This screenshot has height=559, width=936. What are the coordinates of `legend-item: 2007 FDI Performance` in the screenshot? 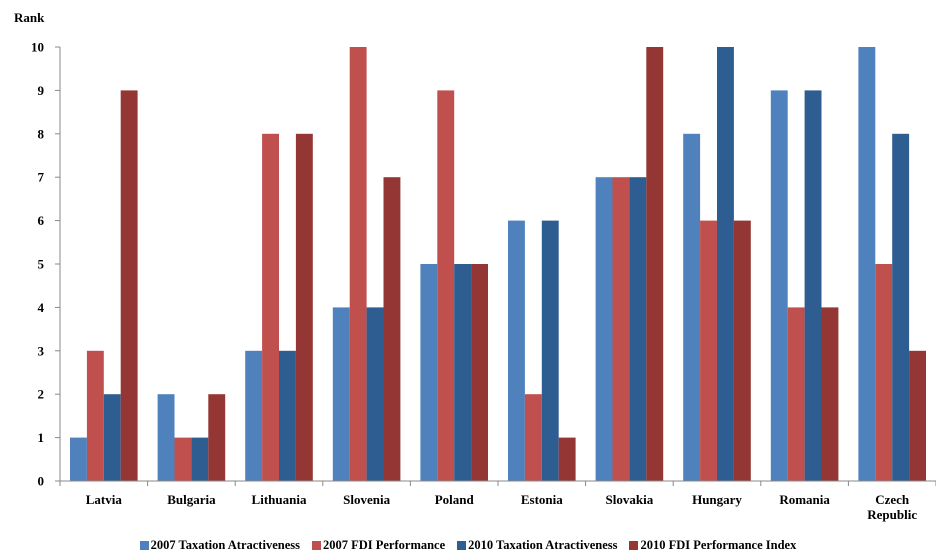 It's located at (378, 545).